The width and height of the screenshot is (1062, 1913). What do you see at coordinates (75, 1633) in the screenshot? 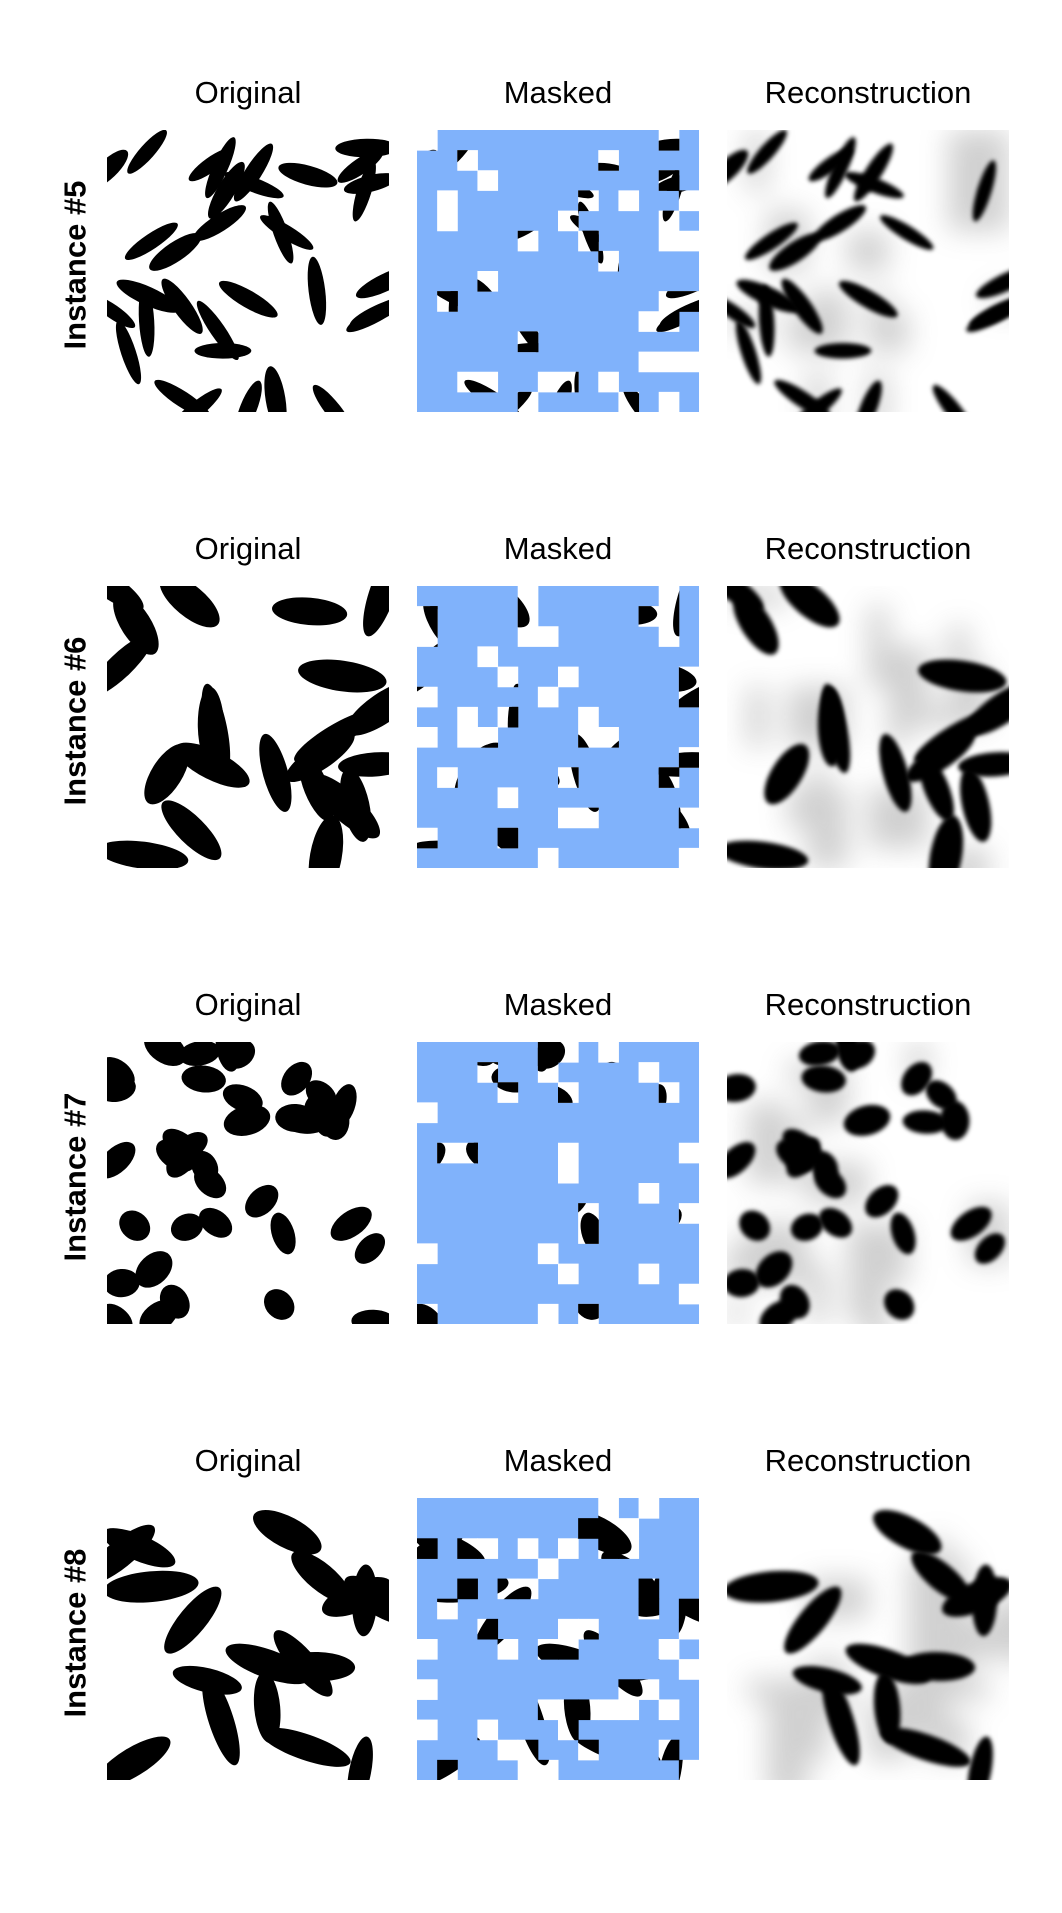
I see `instance-label: Instance #8` at bounding box center [75, 1633].